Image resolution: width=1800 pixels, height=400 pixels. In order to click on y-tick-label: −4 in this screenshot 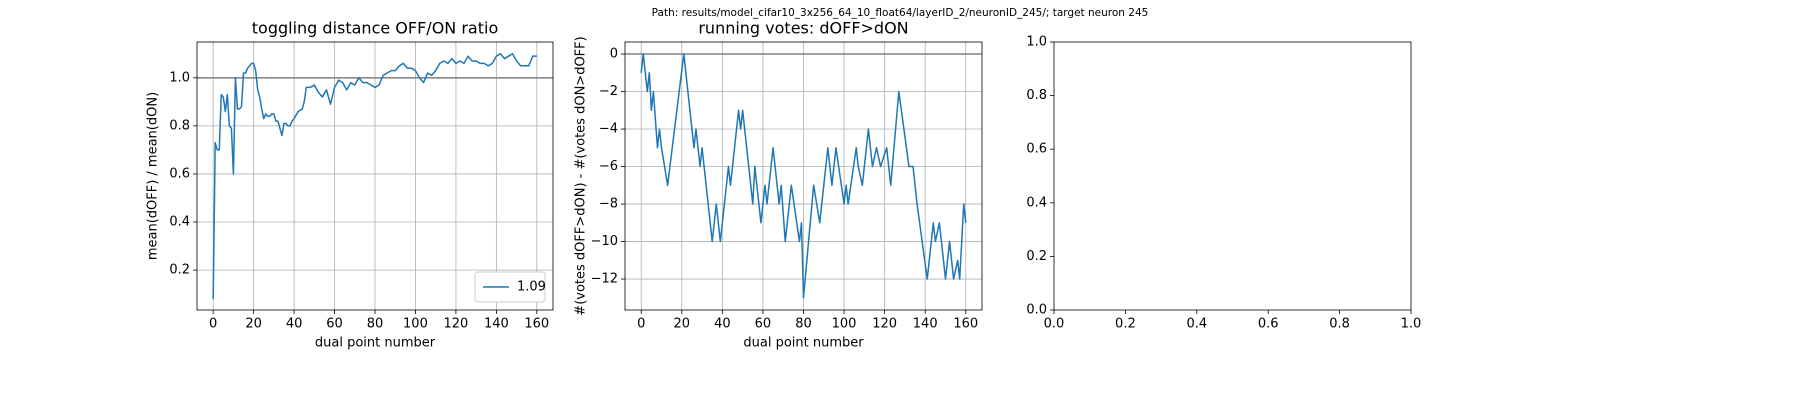, I will do `click(608, 129)`.